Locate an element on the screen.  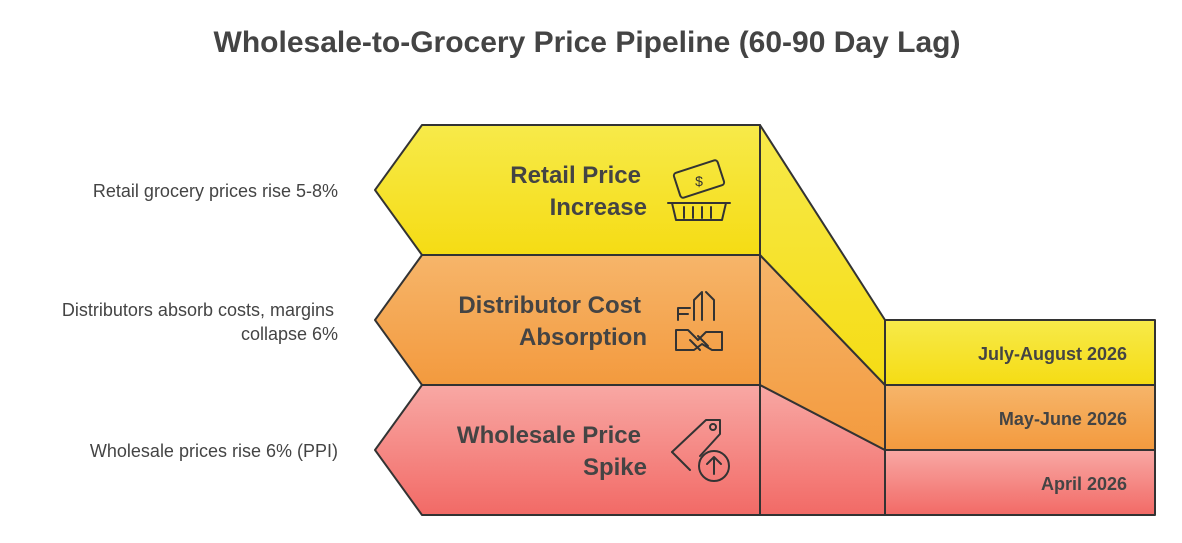
layer-title: Spike is located at coordinates (615, 467).